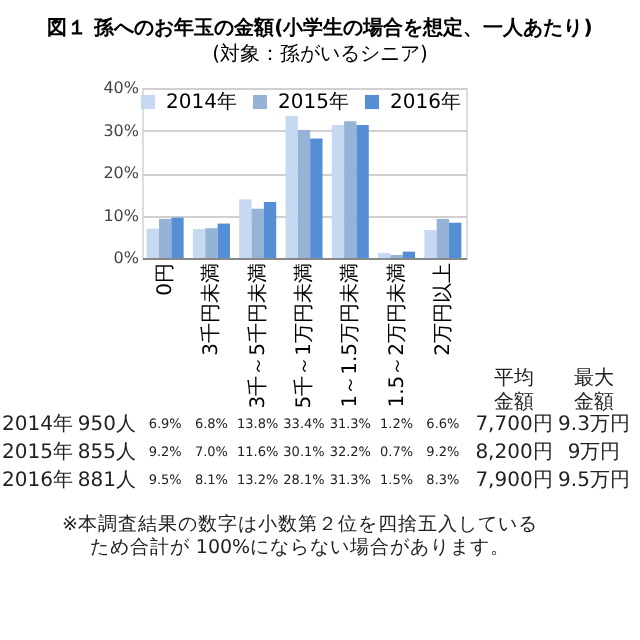 Image resolution: width=640 pixels, height=640 pixels. What do you see at coordinates (320, 54) in the screenshot?
I see `chart-subtitle: (対象：孫がいるシニア)` at bounding box center [320, 54].